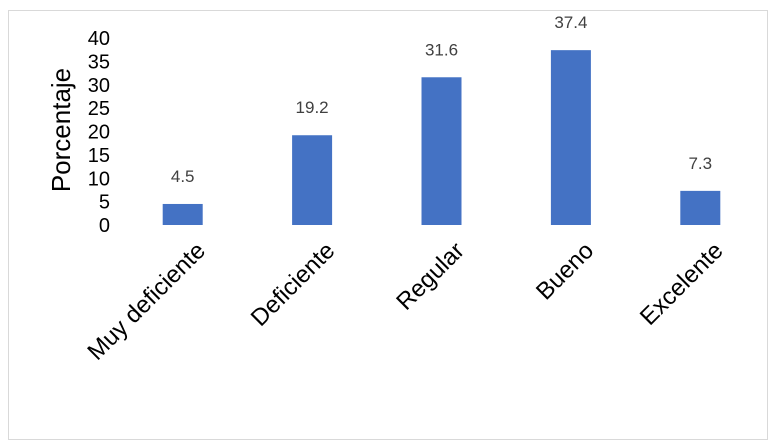  I want to click on category-label: Deficiente, so click(293, 284).